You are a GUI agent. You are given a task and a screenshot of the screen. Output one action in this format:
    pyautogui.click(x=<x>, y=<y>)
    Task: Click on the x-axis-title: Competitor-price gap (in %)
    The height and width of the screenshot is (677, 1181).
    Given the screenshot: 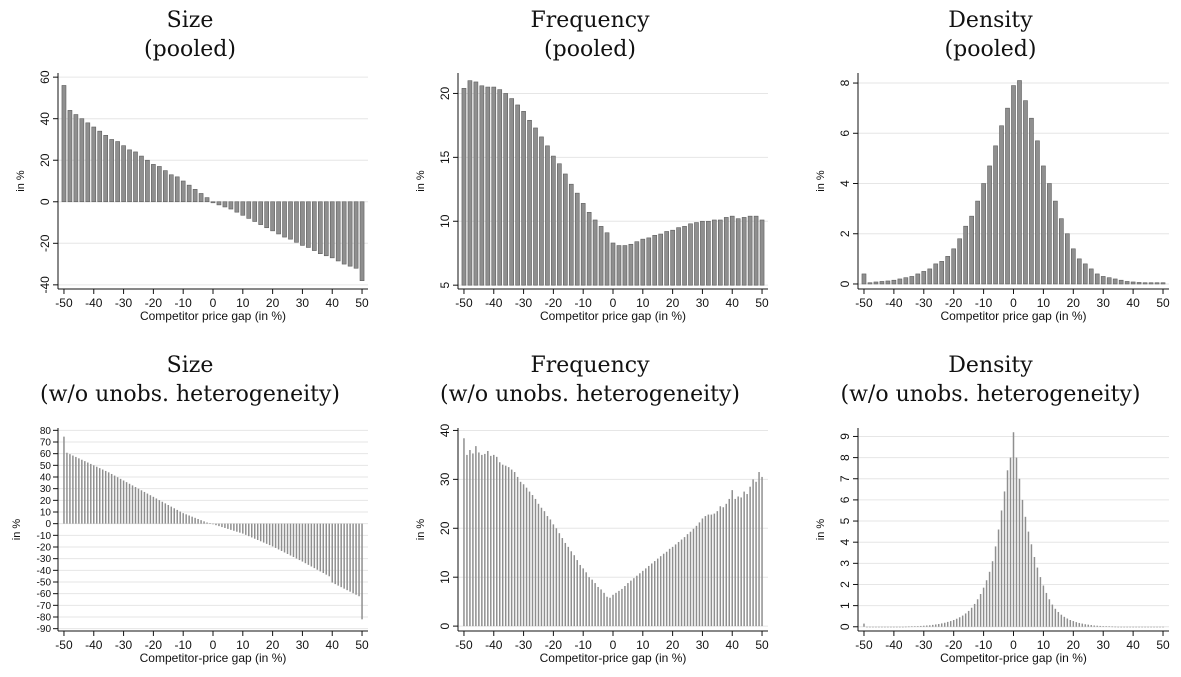 What is the action you would take?
    pyautogui.click(x=213, y=658)
    